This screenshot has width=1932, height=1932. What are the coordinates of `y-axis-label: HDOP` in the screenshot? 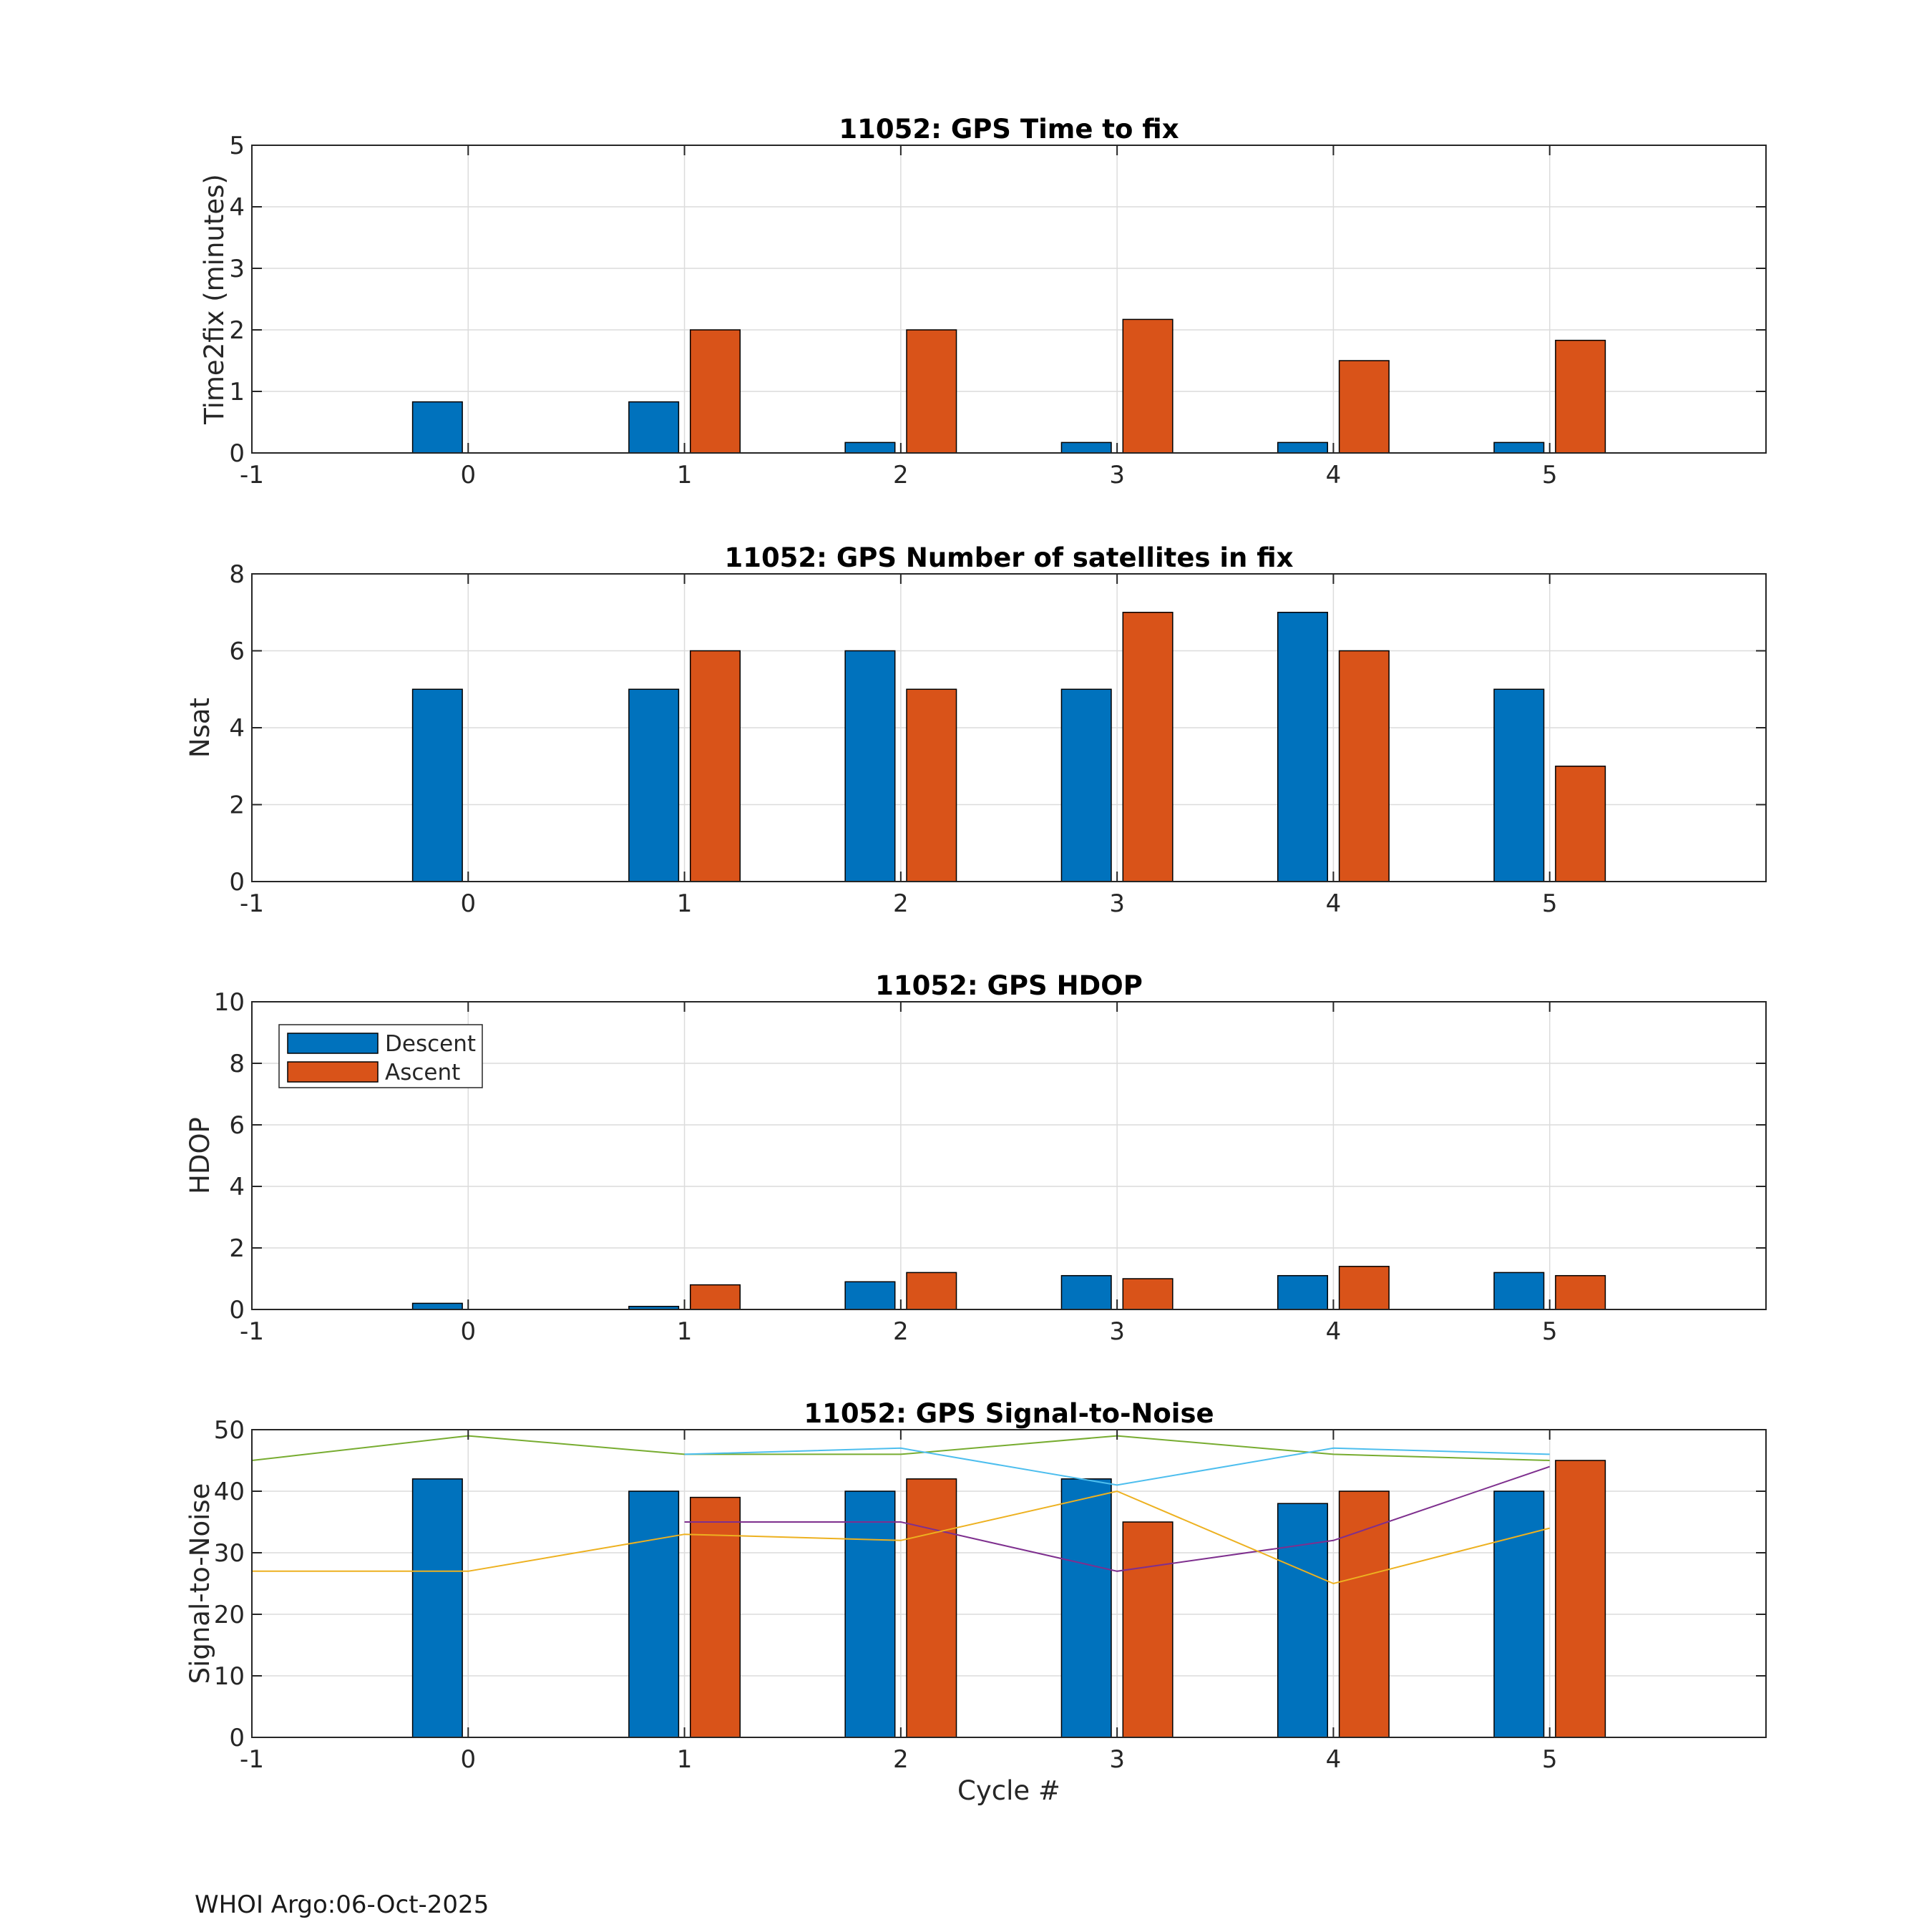 It's located at (200, 1155).